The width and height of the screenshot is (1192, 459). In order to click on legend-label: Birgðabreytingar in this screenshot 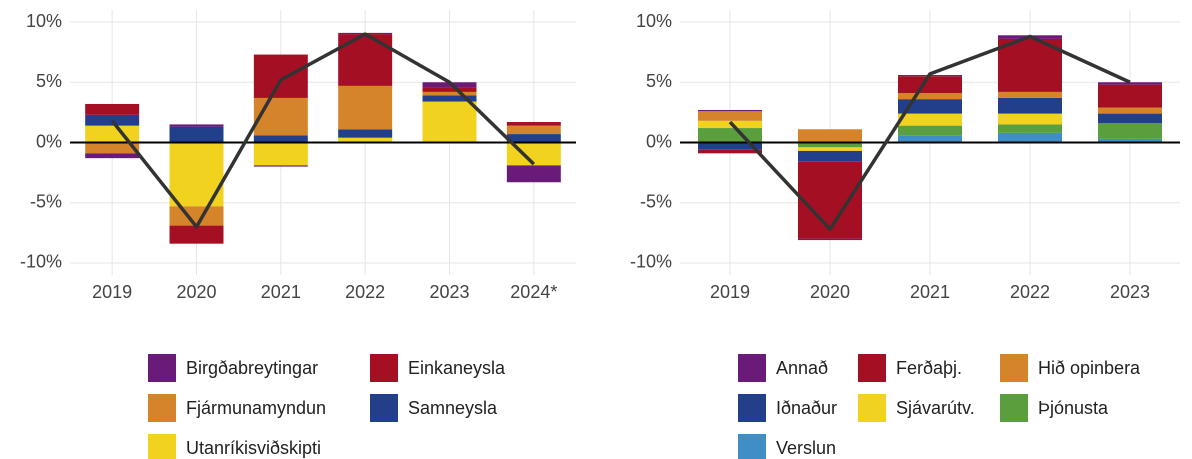, I will do `click(252, 368)`.